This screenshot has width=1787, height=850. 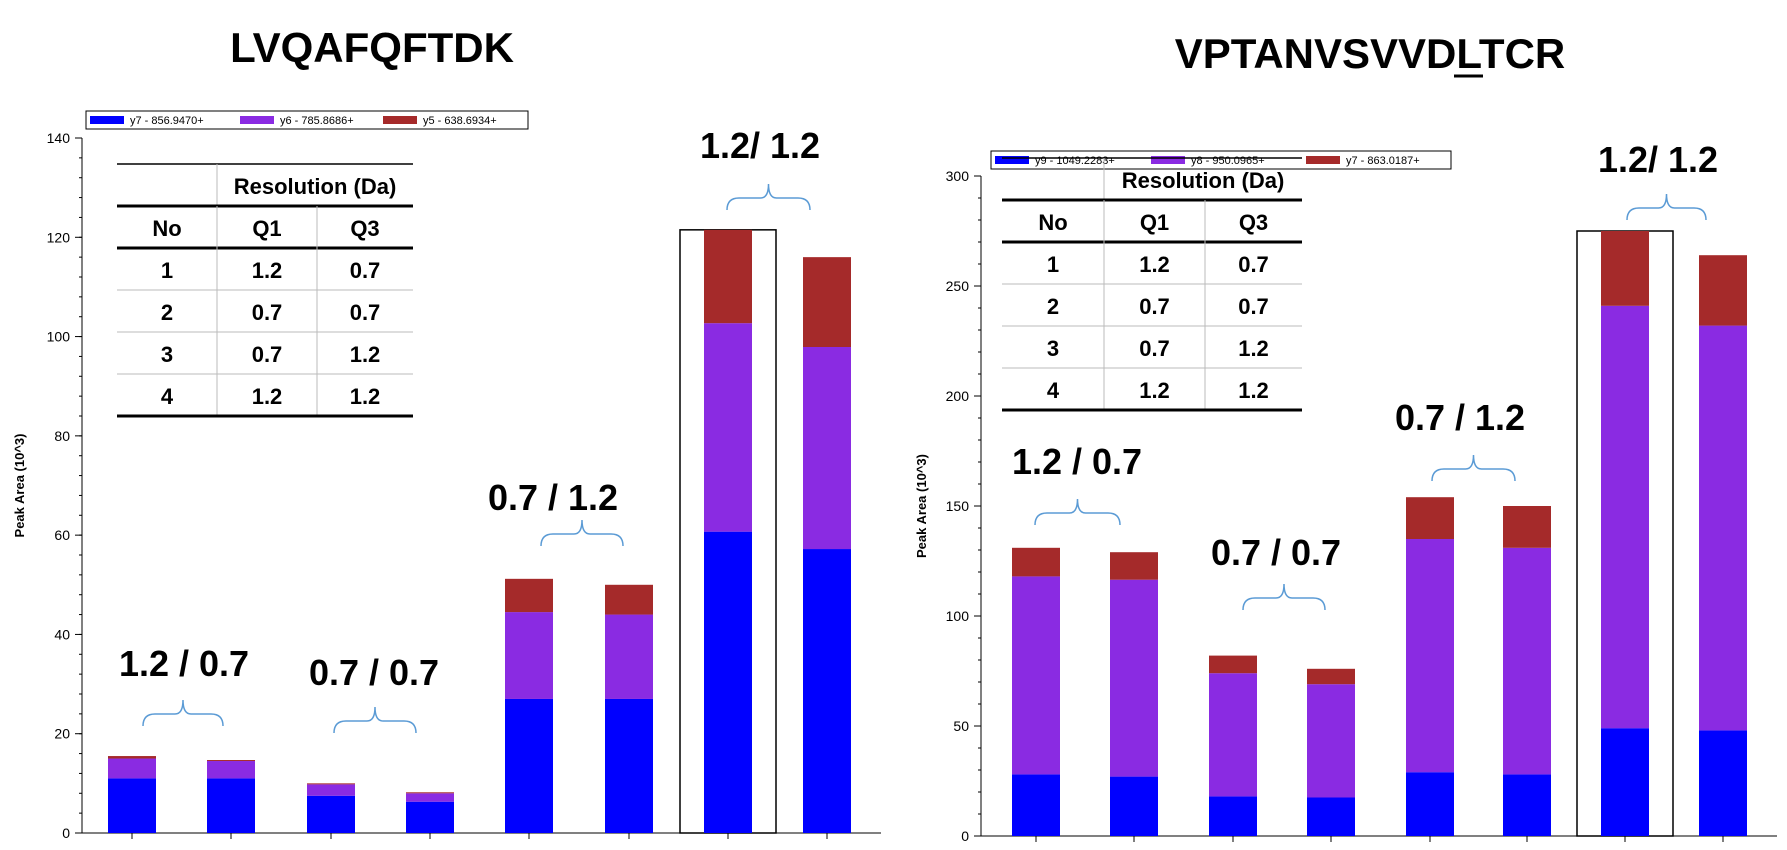 I want to click on y-tick-label: 140, so click(x=59, y=138).